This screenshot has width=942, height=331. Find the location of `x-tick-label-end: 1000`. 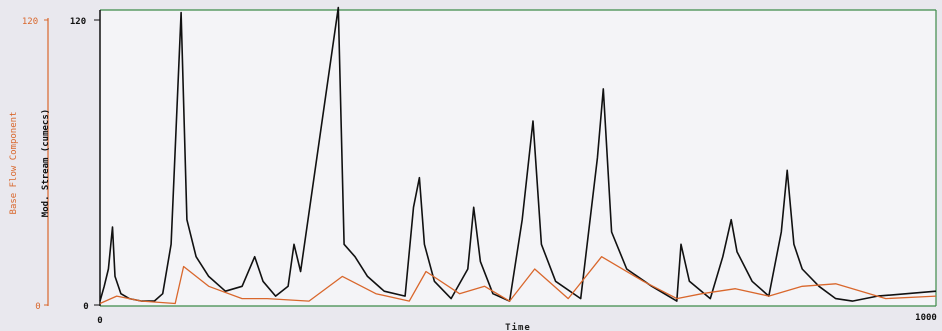

x-tick-label-end: 1000 is located at coordinates (926, 318).